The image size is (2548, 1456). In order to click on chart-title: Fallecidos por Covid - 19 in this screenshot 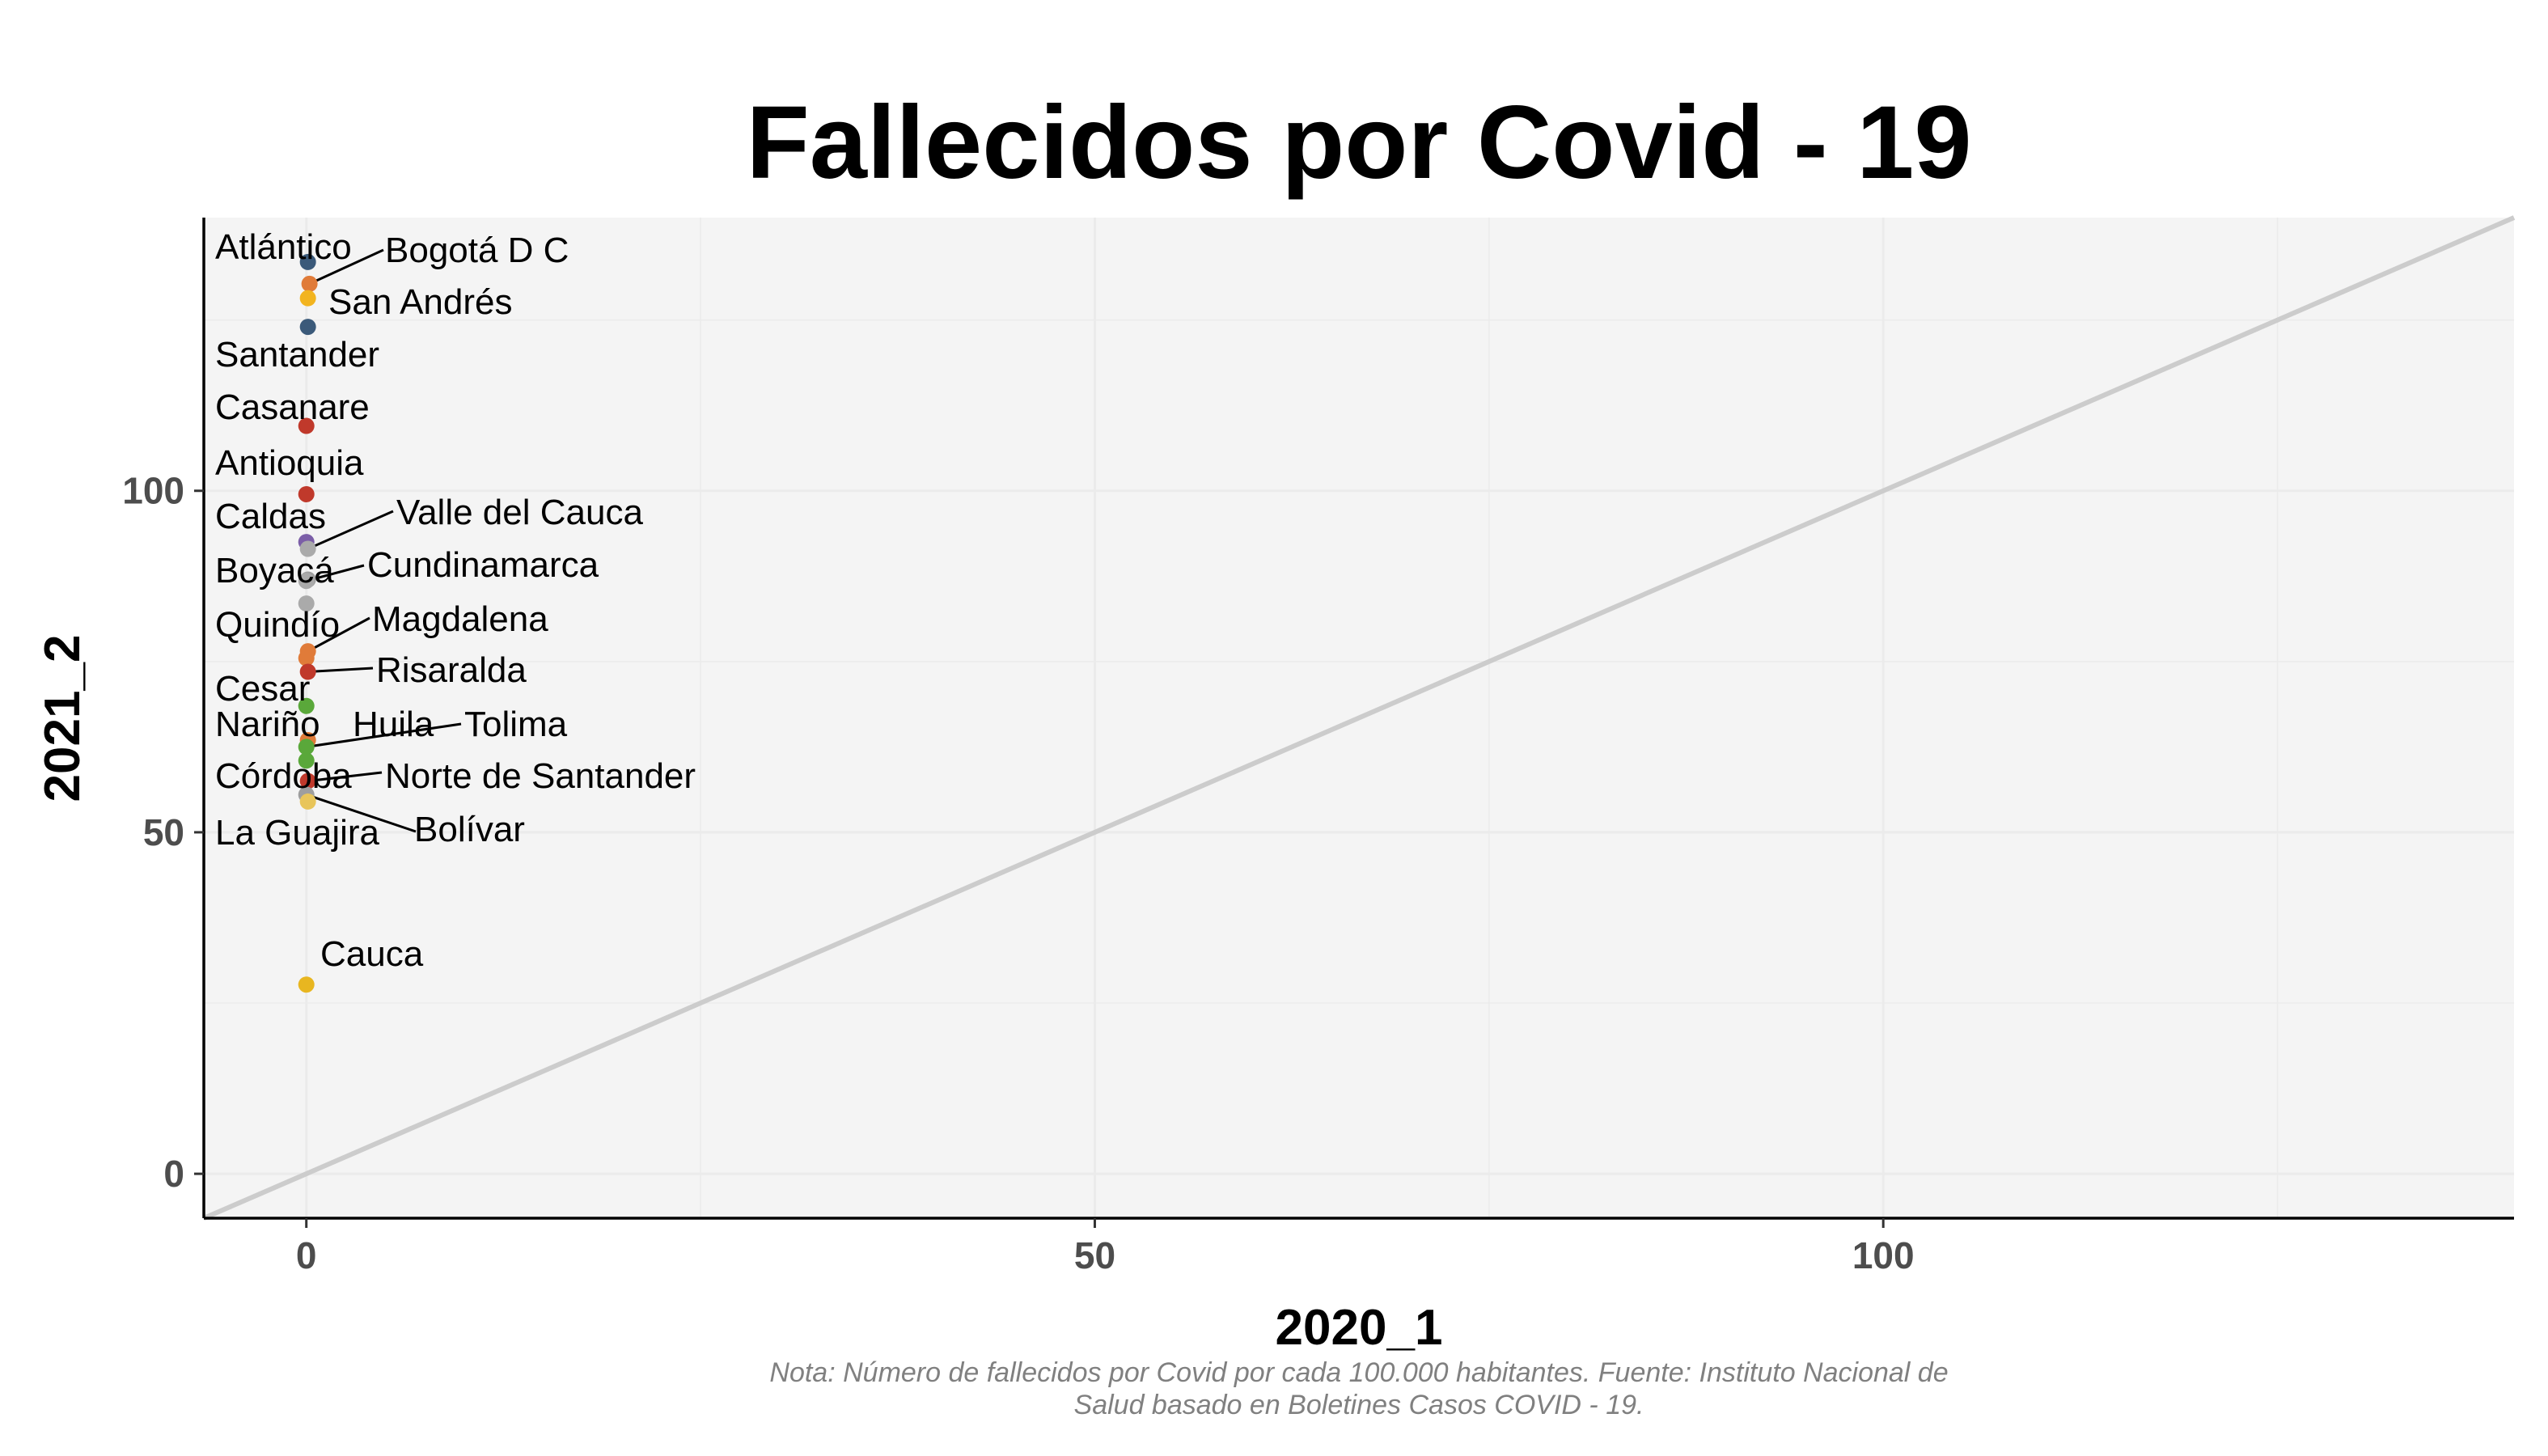, I will do `click(1359, 143)`.